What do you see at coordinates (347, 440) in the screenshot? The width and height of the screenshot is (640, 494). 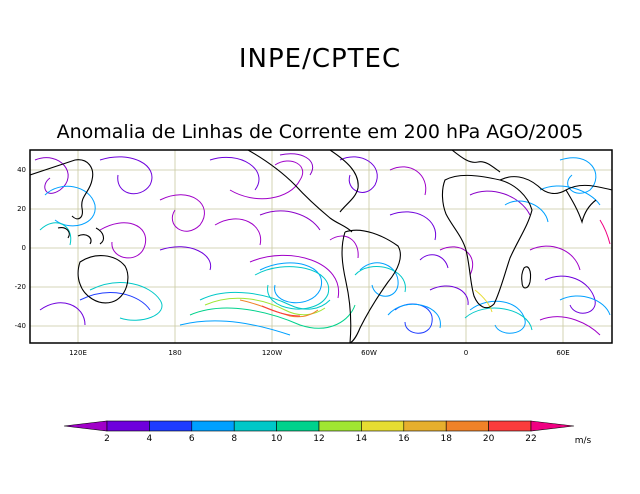 I see `colorbar-labels: 2 4 6 8 10 12 14 16 18 20 22 m/s` at bounding box center [347, 440].